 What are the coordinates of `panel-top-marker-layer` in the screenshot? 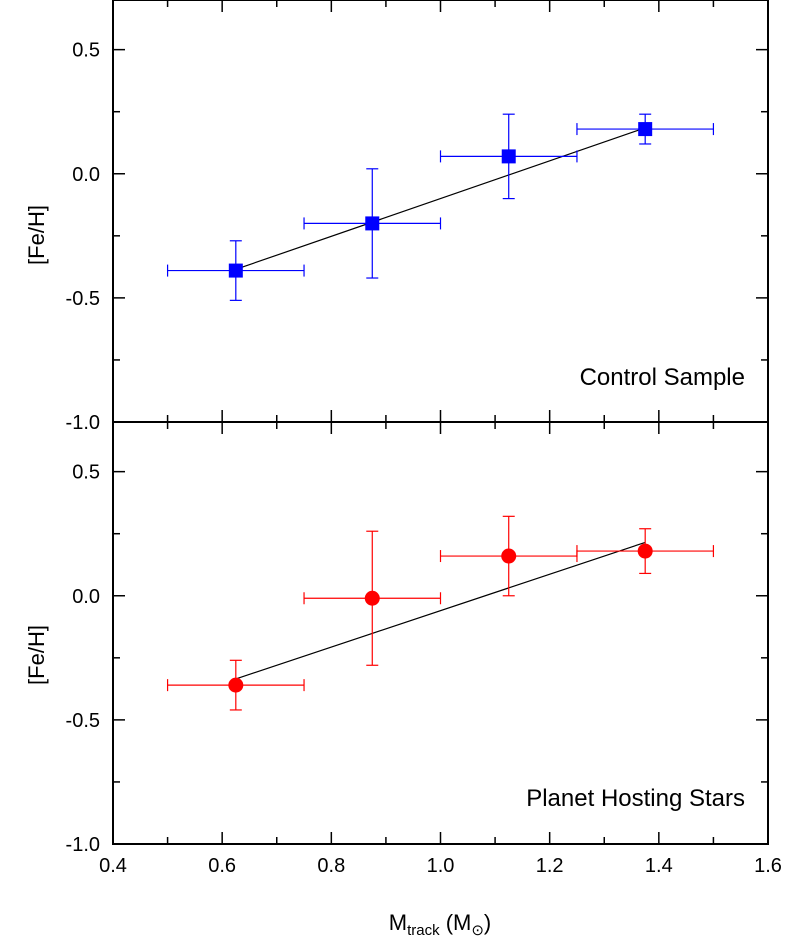 It's located at (440, 200).